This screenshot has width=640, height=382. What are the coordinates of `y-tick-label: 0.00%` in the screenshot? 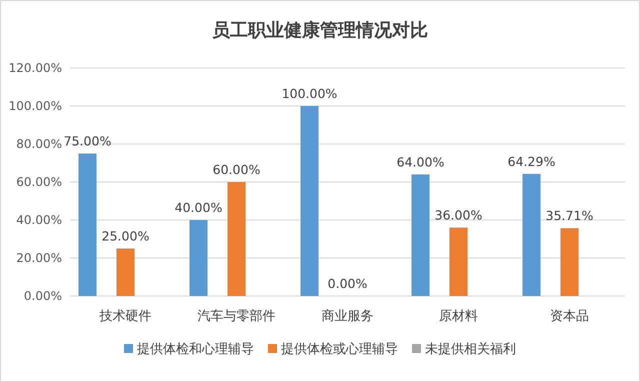 It's located at (43, 296).